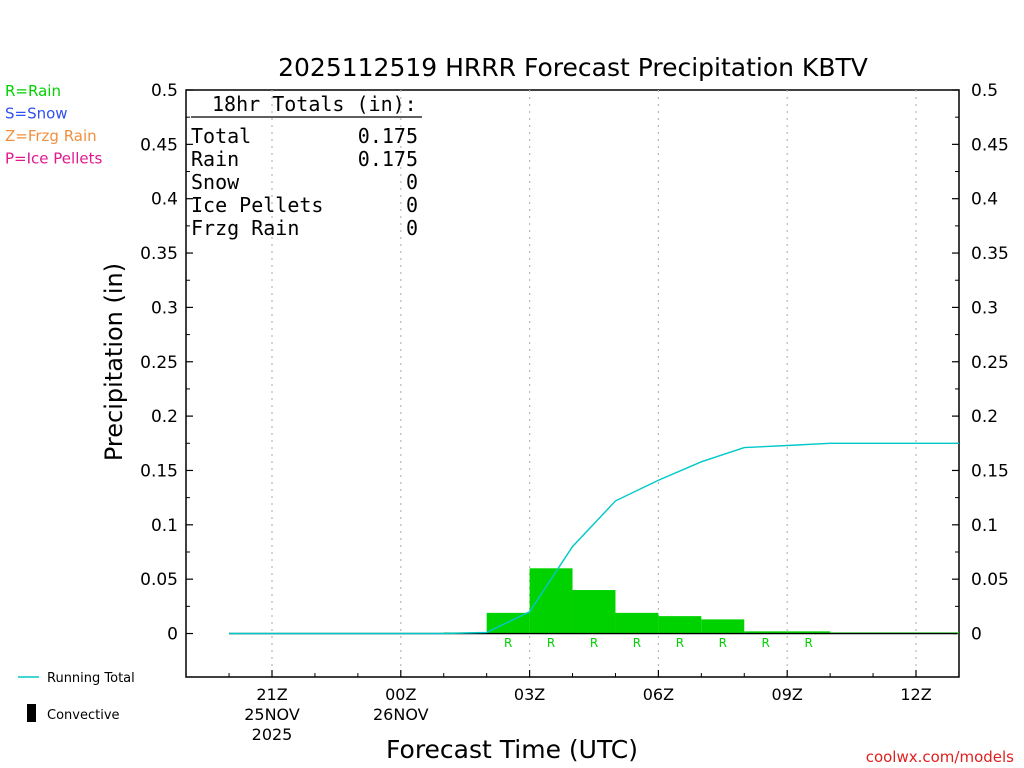  I want to click on running-total-legend-label: Running Total, so click(91, 678).